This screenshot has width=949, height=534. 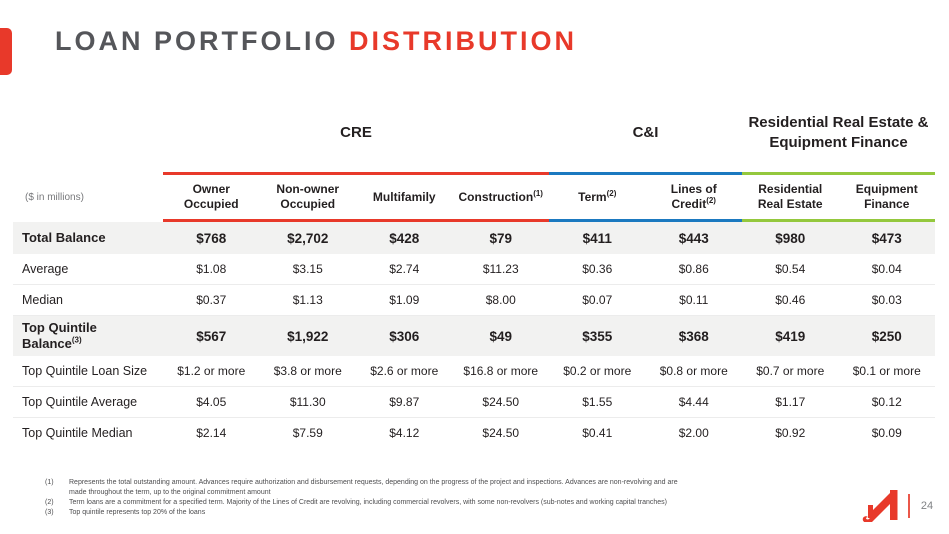 What do you see at coordinates (694, 300) in the screenshot?
I see `table-cell: $0.11` at bounding box center [694, 300].